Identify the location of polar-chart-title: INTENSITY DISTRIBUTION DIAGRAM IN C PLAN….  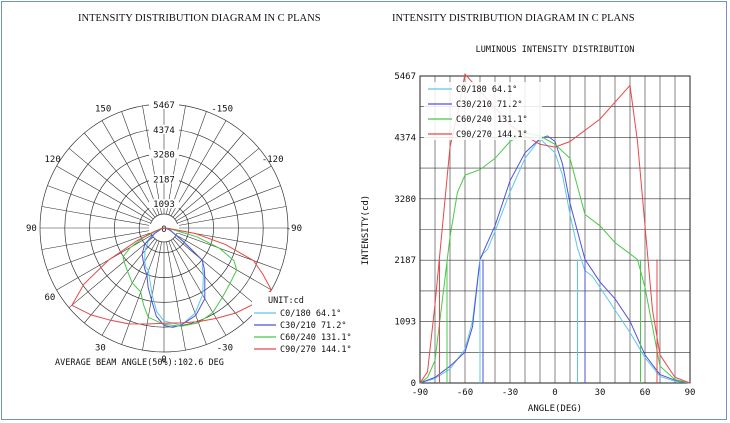
(199, 18).